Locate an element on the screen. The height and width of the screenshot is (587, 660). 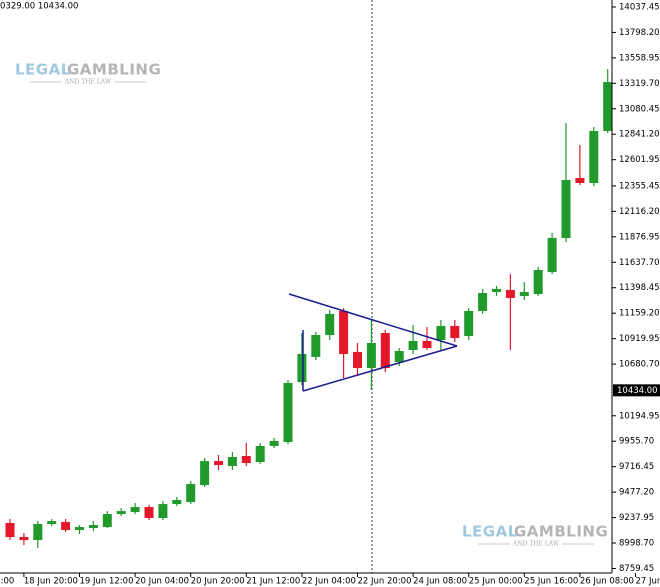
x-tick-label: 25 Jun 16:00 is located at coordinates (551, 582).